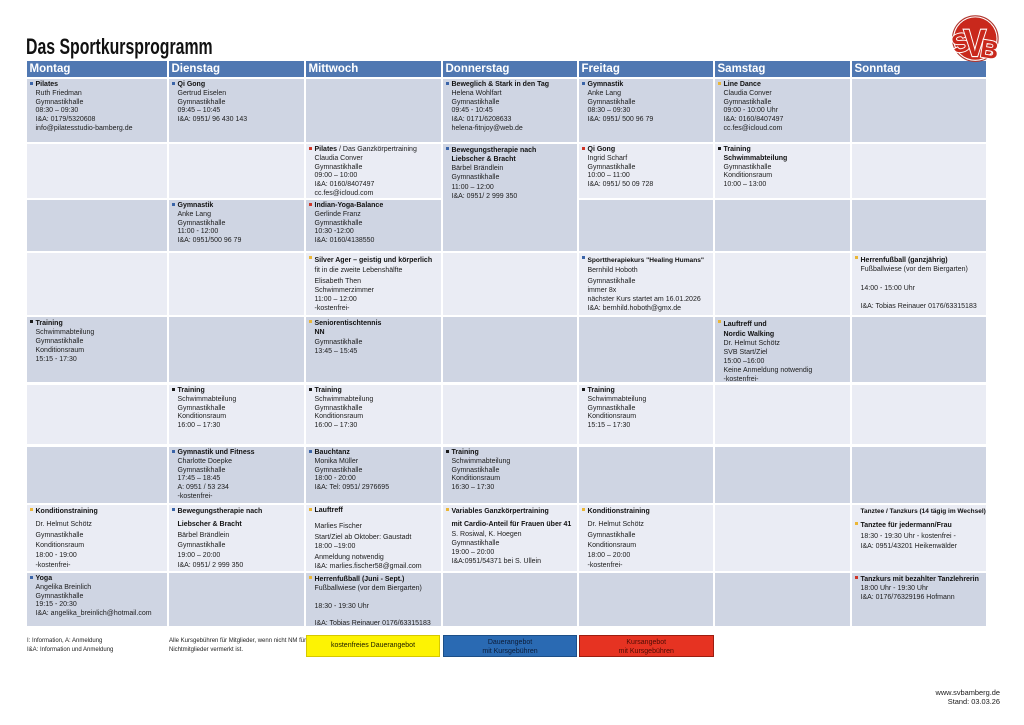 Image resolution: width=1024 pixels, height=725 pixels. I want to click on svg-text: V, so click(975, 42).